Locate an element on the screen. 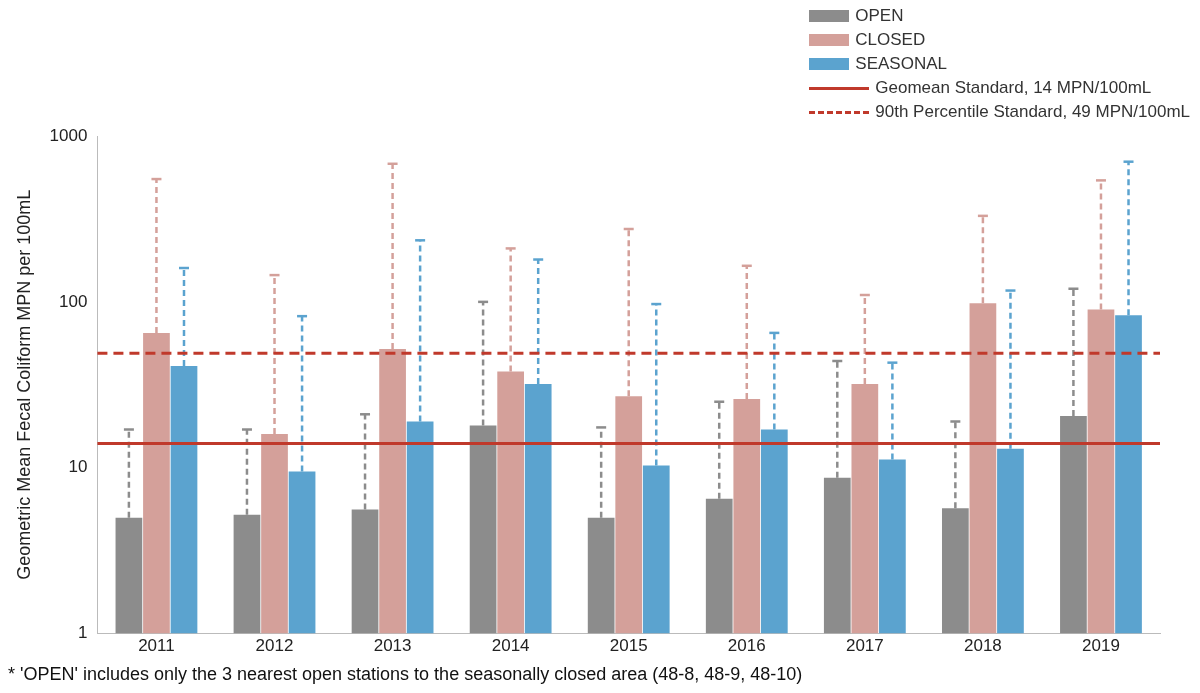 The width and height of the screenshot is (1200, 693). y-axis-title: Geometric Mean Fecal Coliform MPN per 100mL is located at coordinates (23, 384).